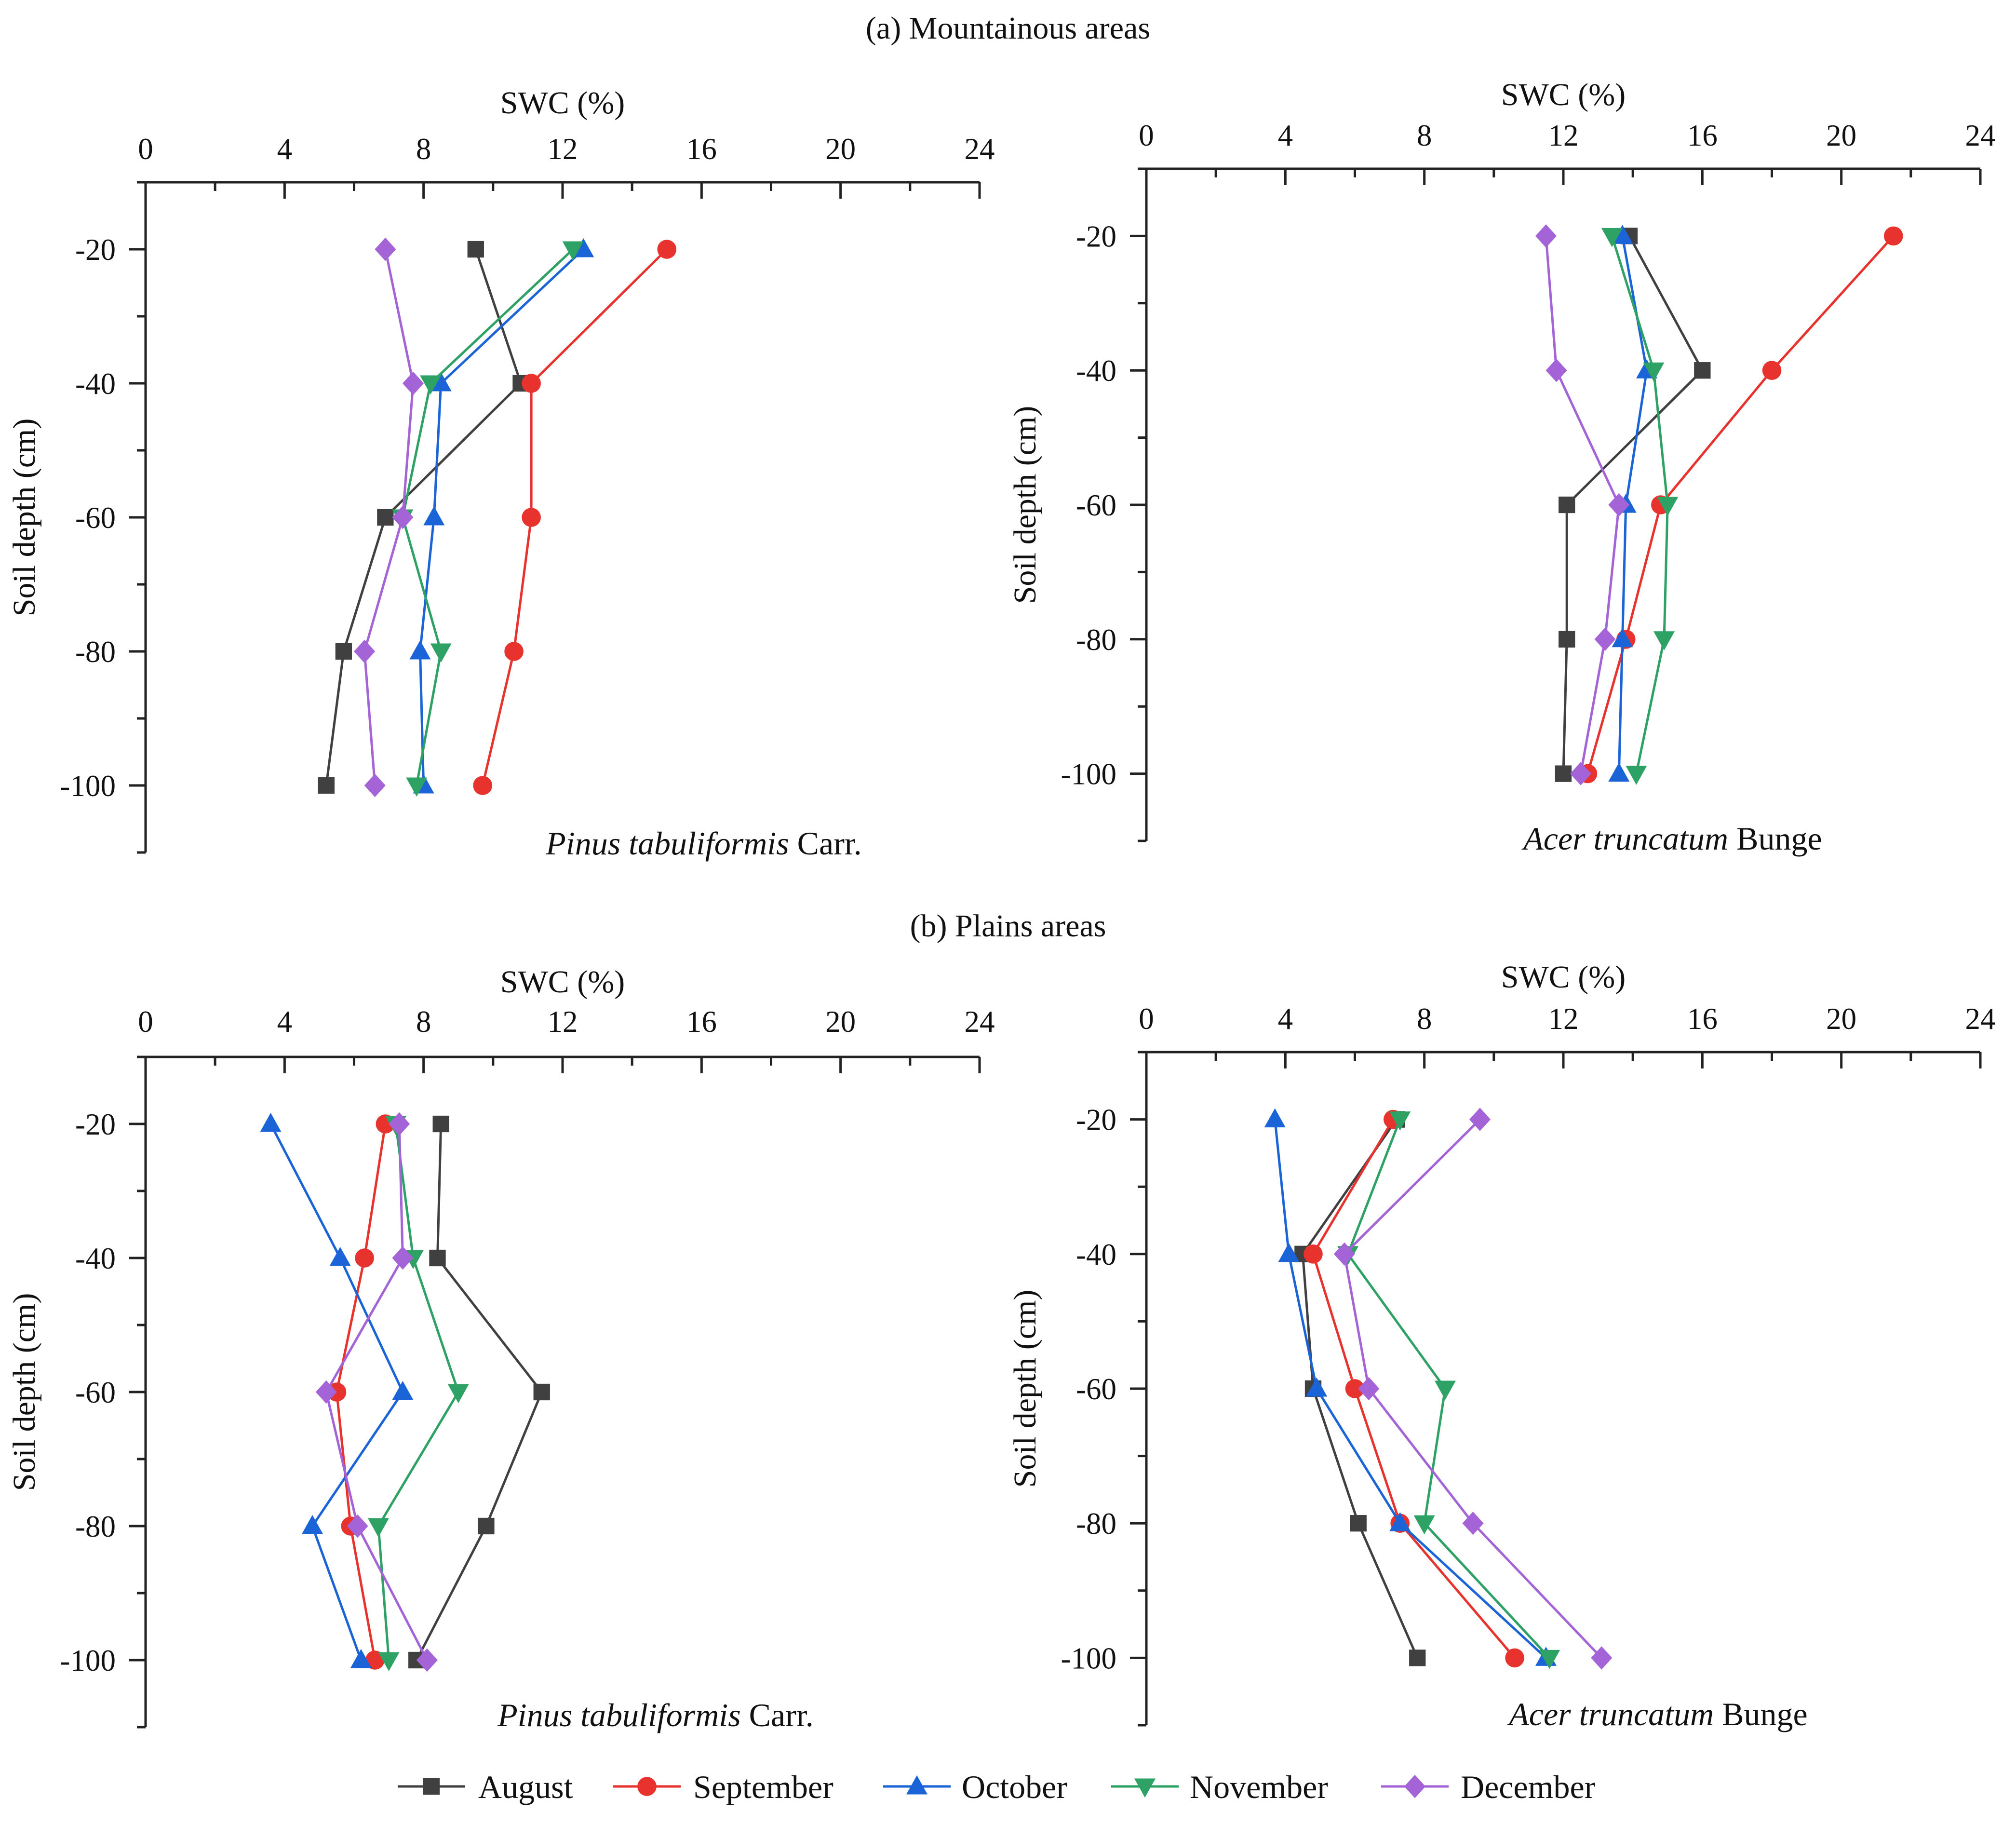 The width and height of the screenshot is (2016, 1839). What do you see at coordinates (1259, 1787) in the screenshot?
I see `legend-label: November` at bounding box center [1259, 1787].